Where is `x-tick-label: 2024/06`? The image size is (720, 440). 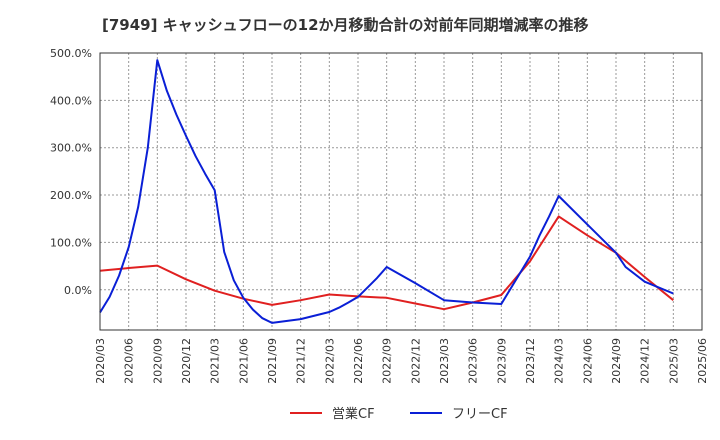 x-tick-label: 2024/06 is located at coordinates (587, 361).